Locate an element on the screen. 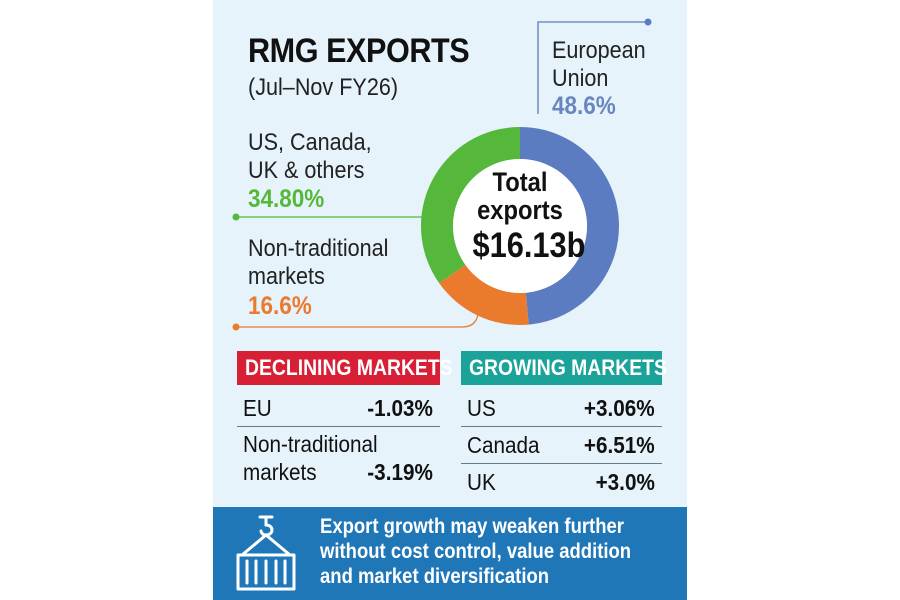 Image resolution: width=900 pixels, height=600 pixels. eu-leader-line is located at coordinates (592, 67).